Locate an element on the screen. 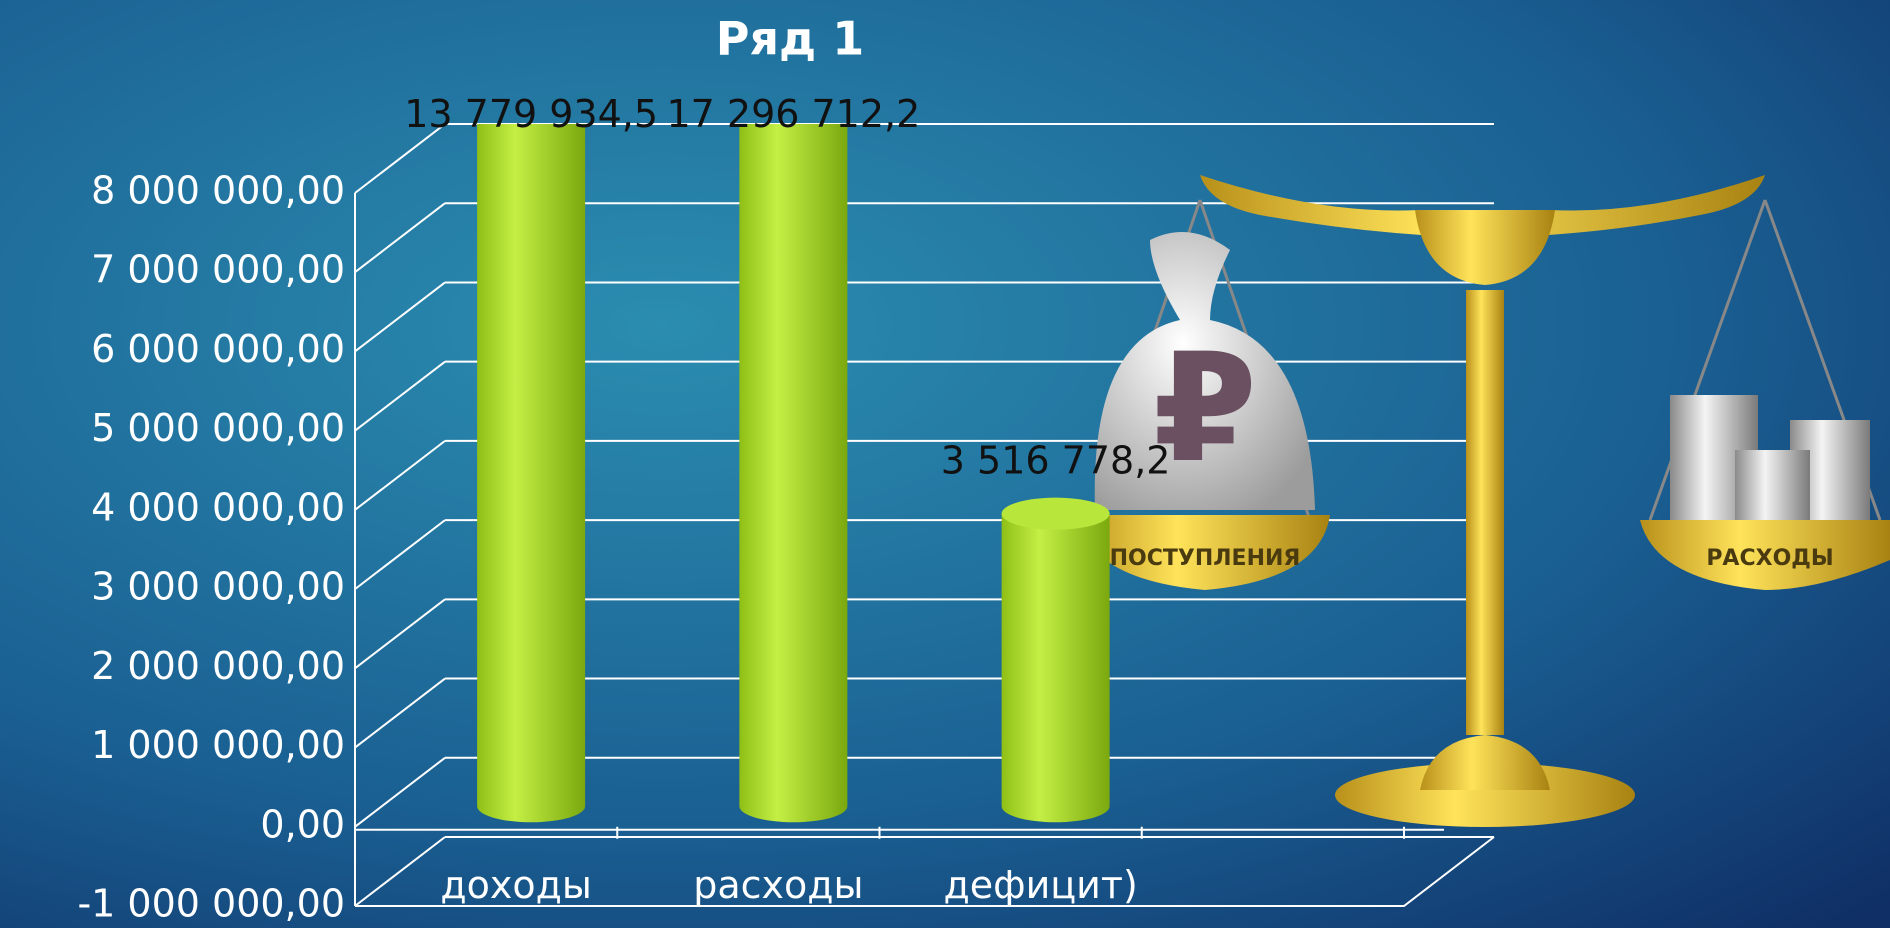 The height and width of the screenshot is (928, 1890). x-tick-label: расходы is located at coordinates (778, 885).